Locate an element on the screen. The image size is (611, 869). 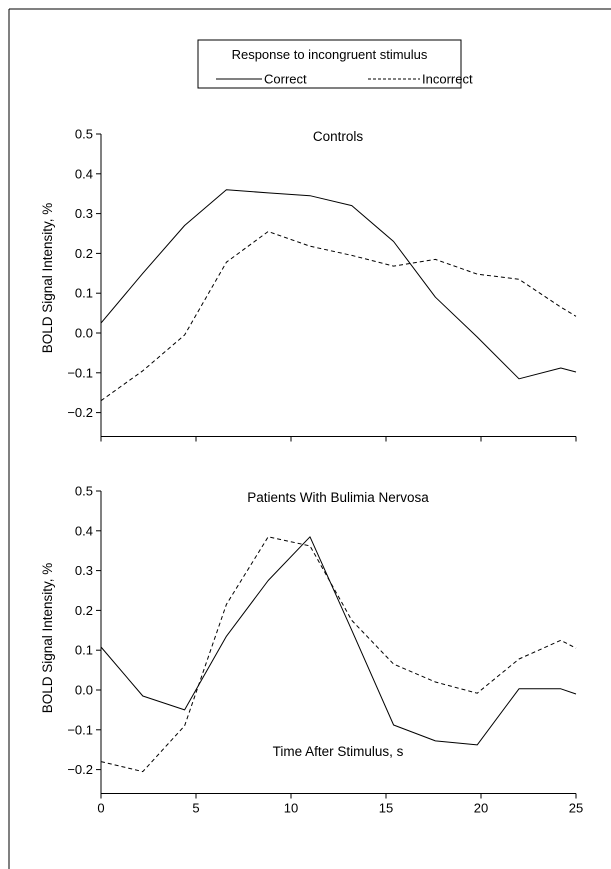
controls-y-tick-label: 0.1 is located at coordinates (84, 293).